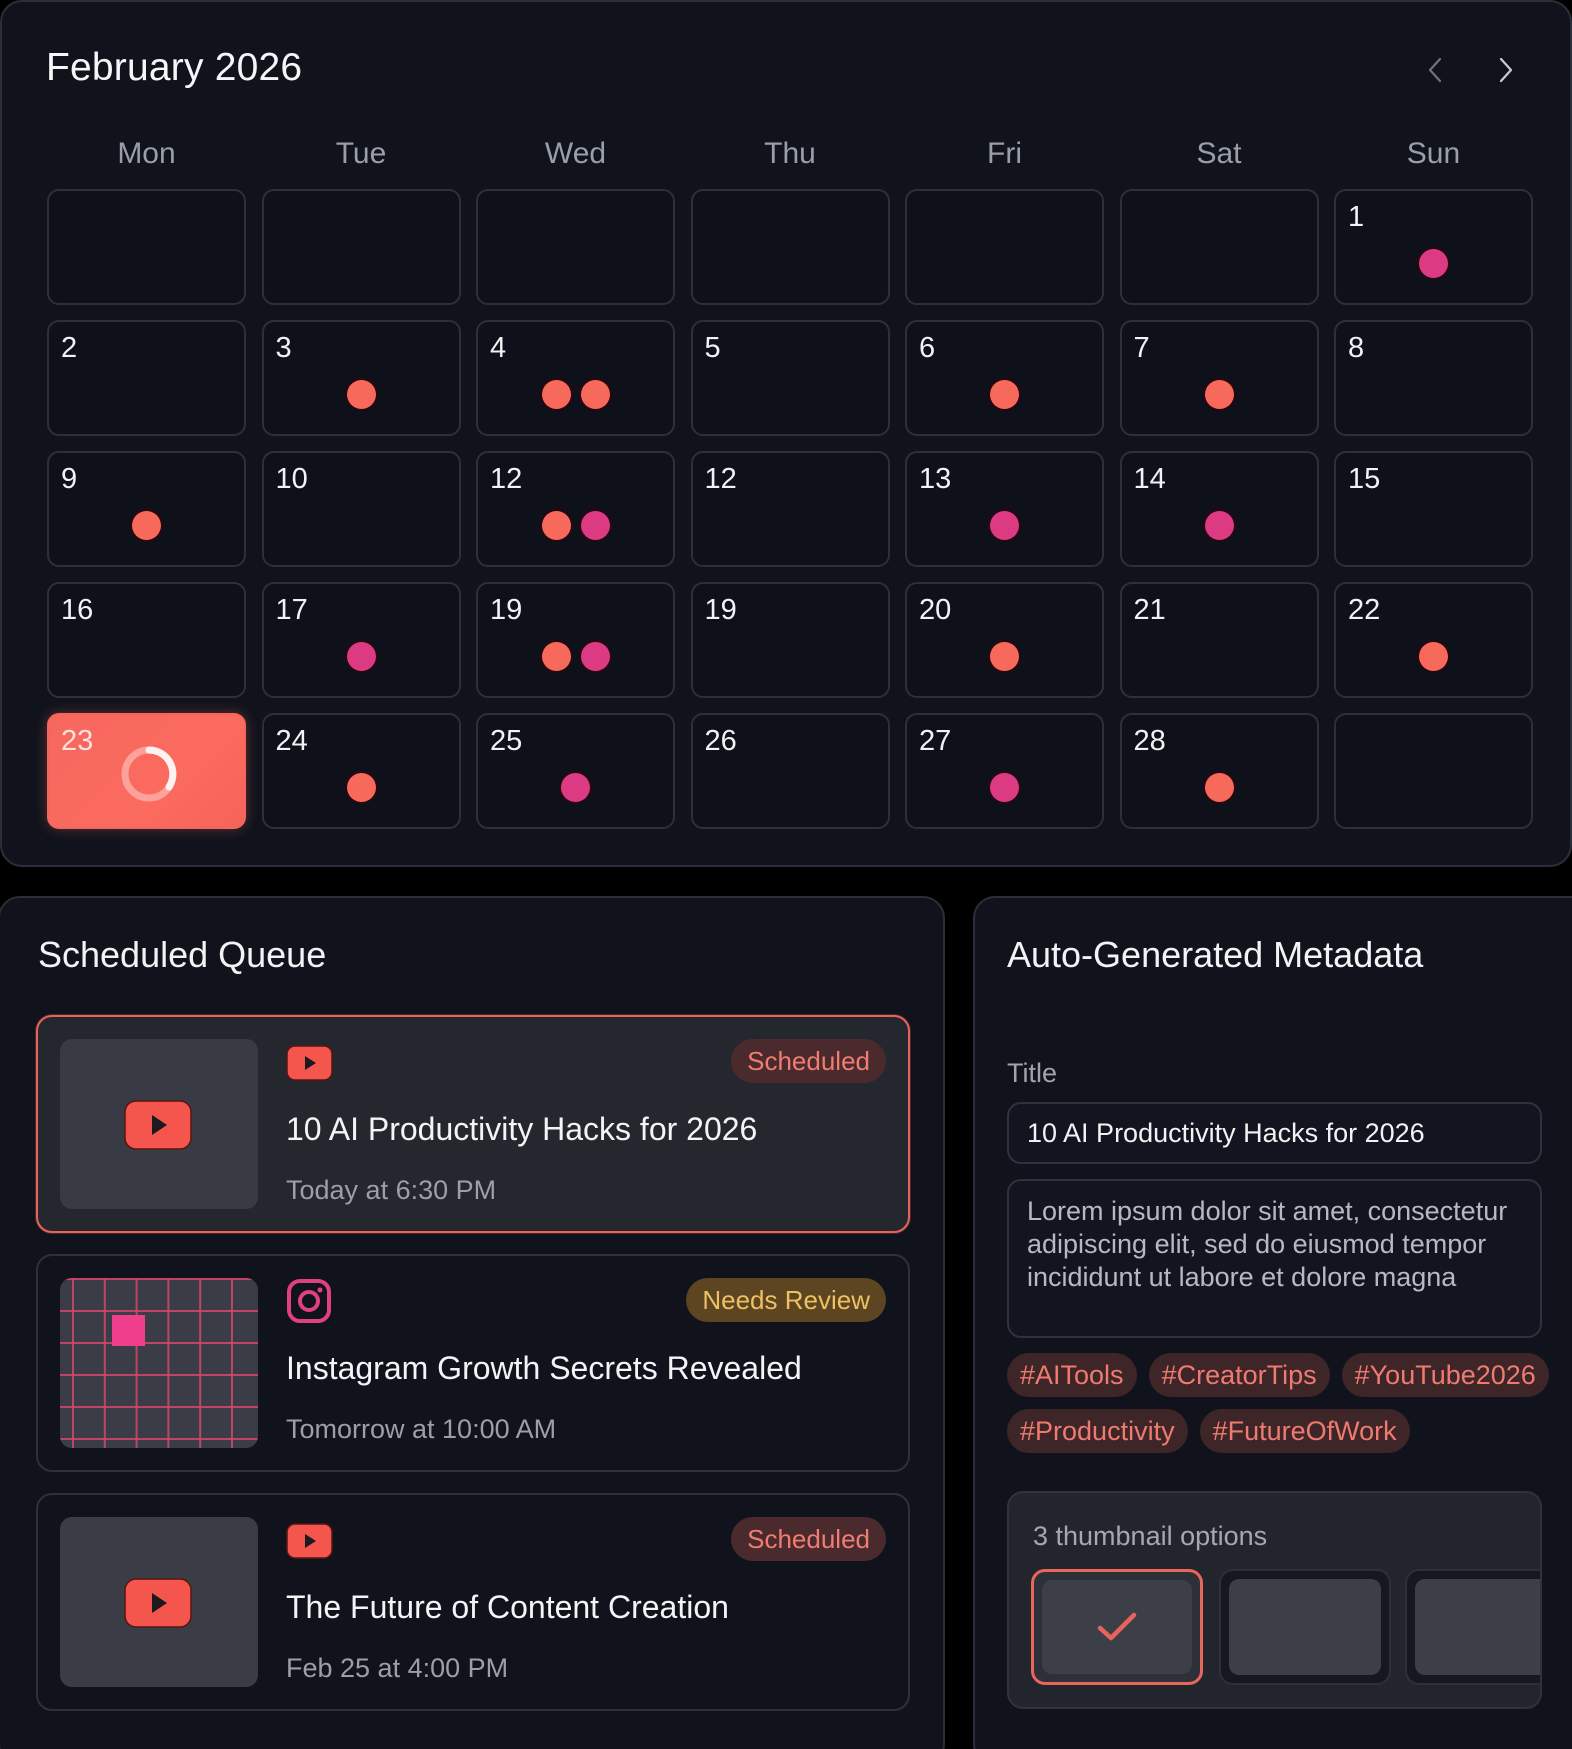 The image size is (1572, 1749). Describe the element at coordinates (146, 378) in the screenshot. I see `calendar-day: 2` at that location.